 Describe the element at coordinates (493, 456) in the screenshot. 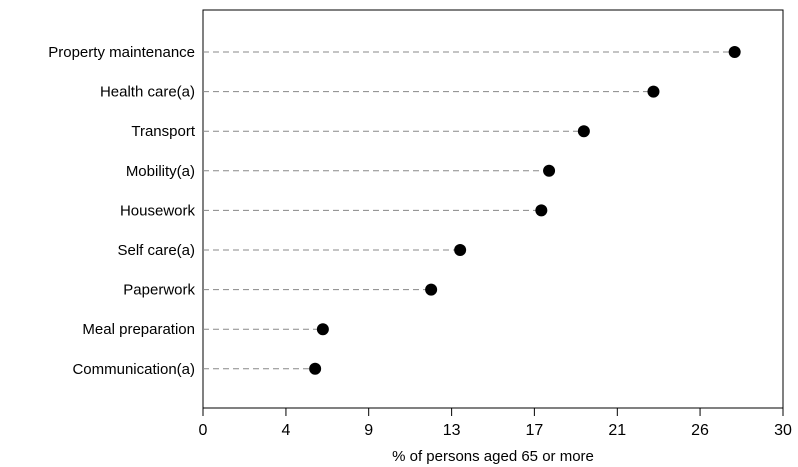

I see `x-axis-title: % of persons aged 65 or more` at that location.